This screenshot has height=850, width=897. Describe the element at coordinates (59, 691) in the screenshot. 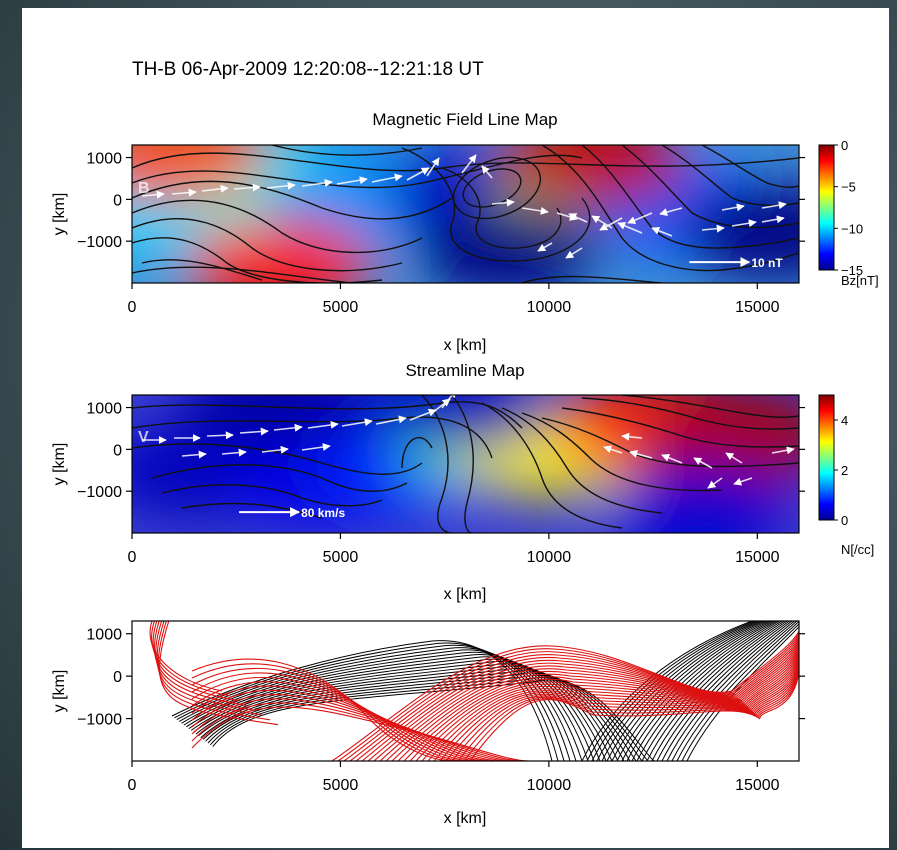

I see `panel-3-ylabel: y [km]` at that location.